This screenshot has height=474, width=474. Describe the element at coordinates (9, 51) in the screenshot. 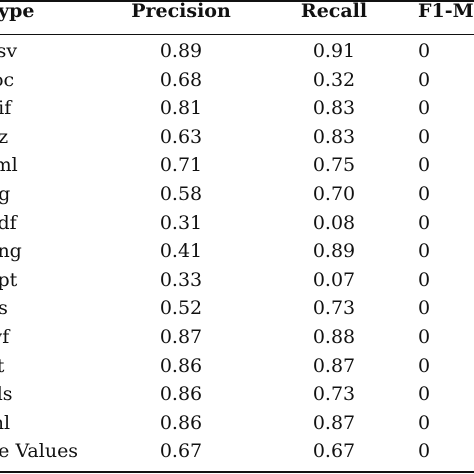

I see `cell-type: csv` at that location.